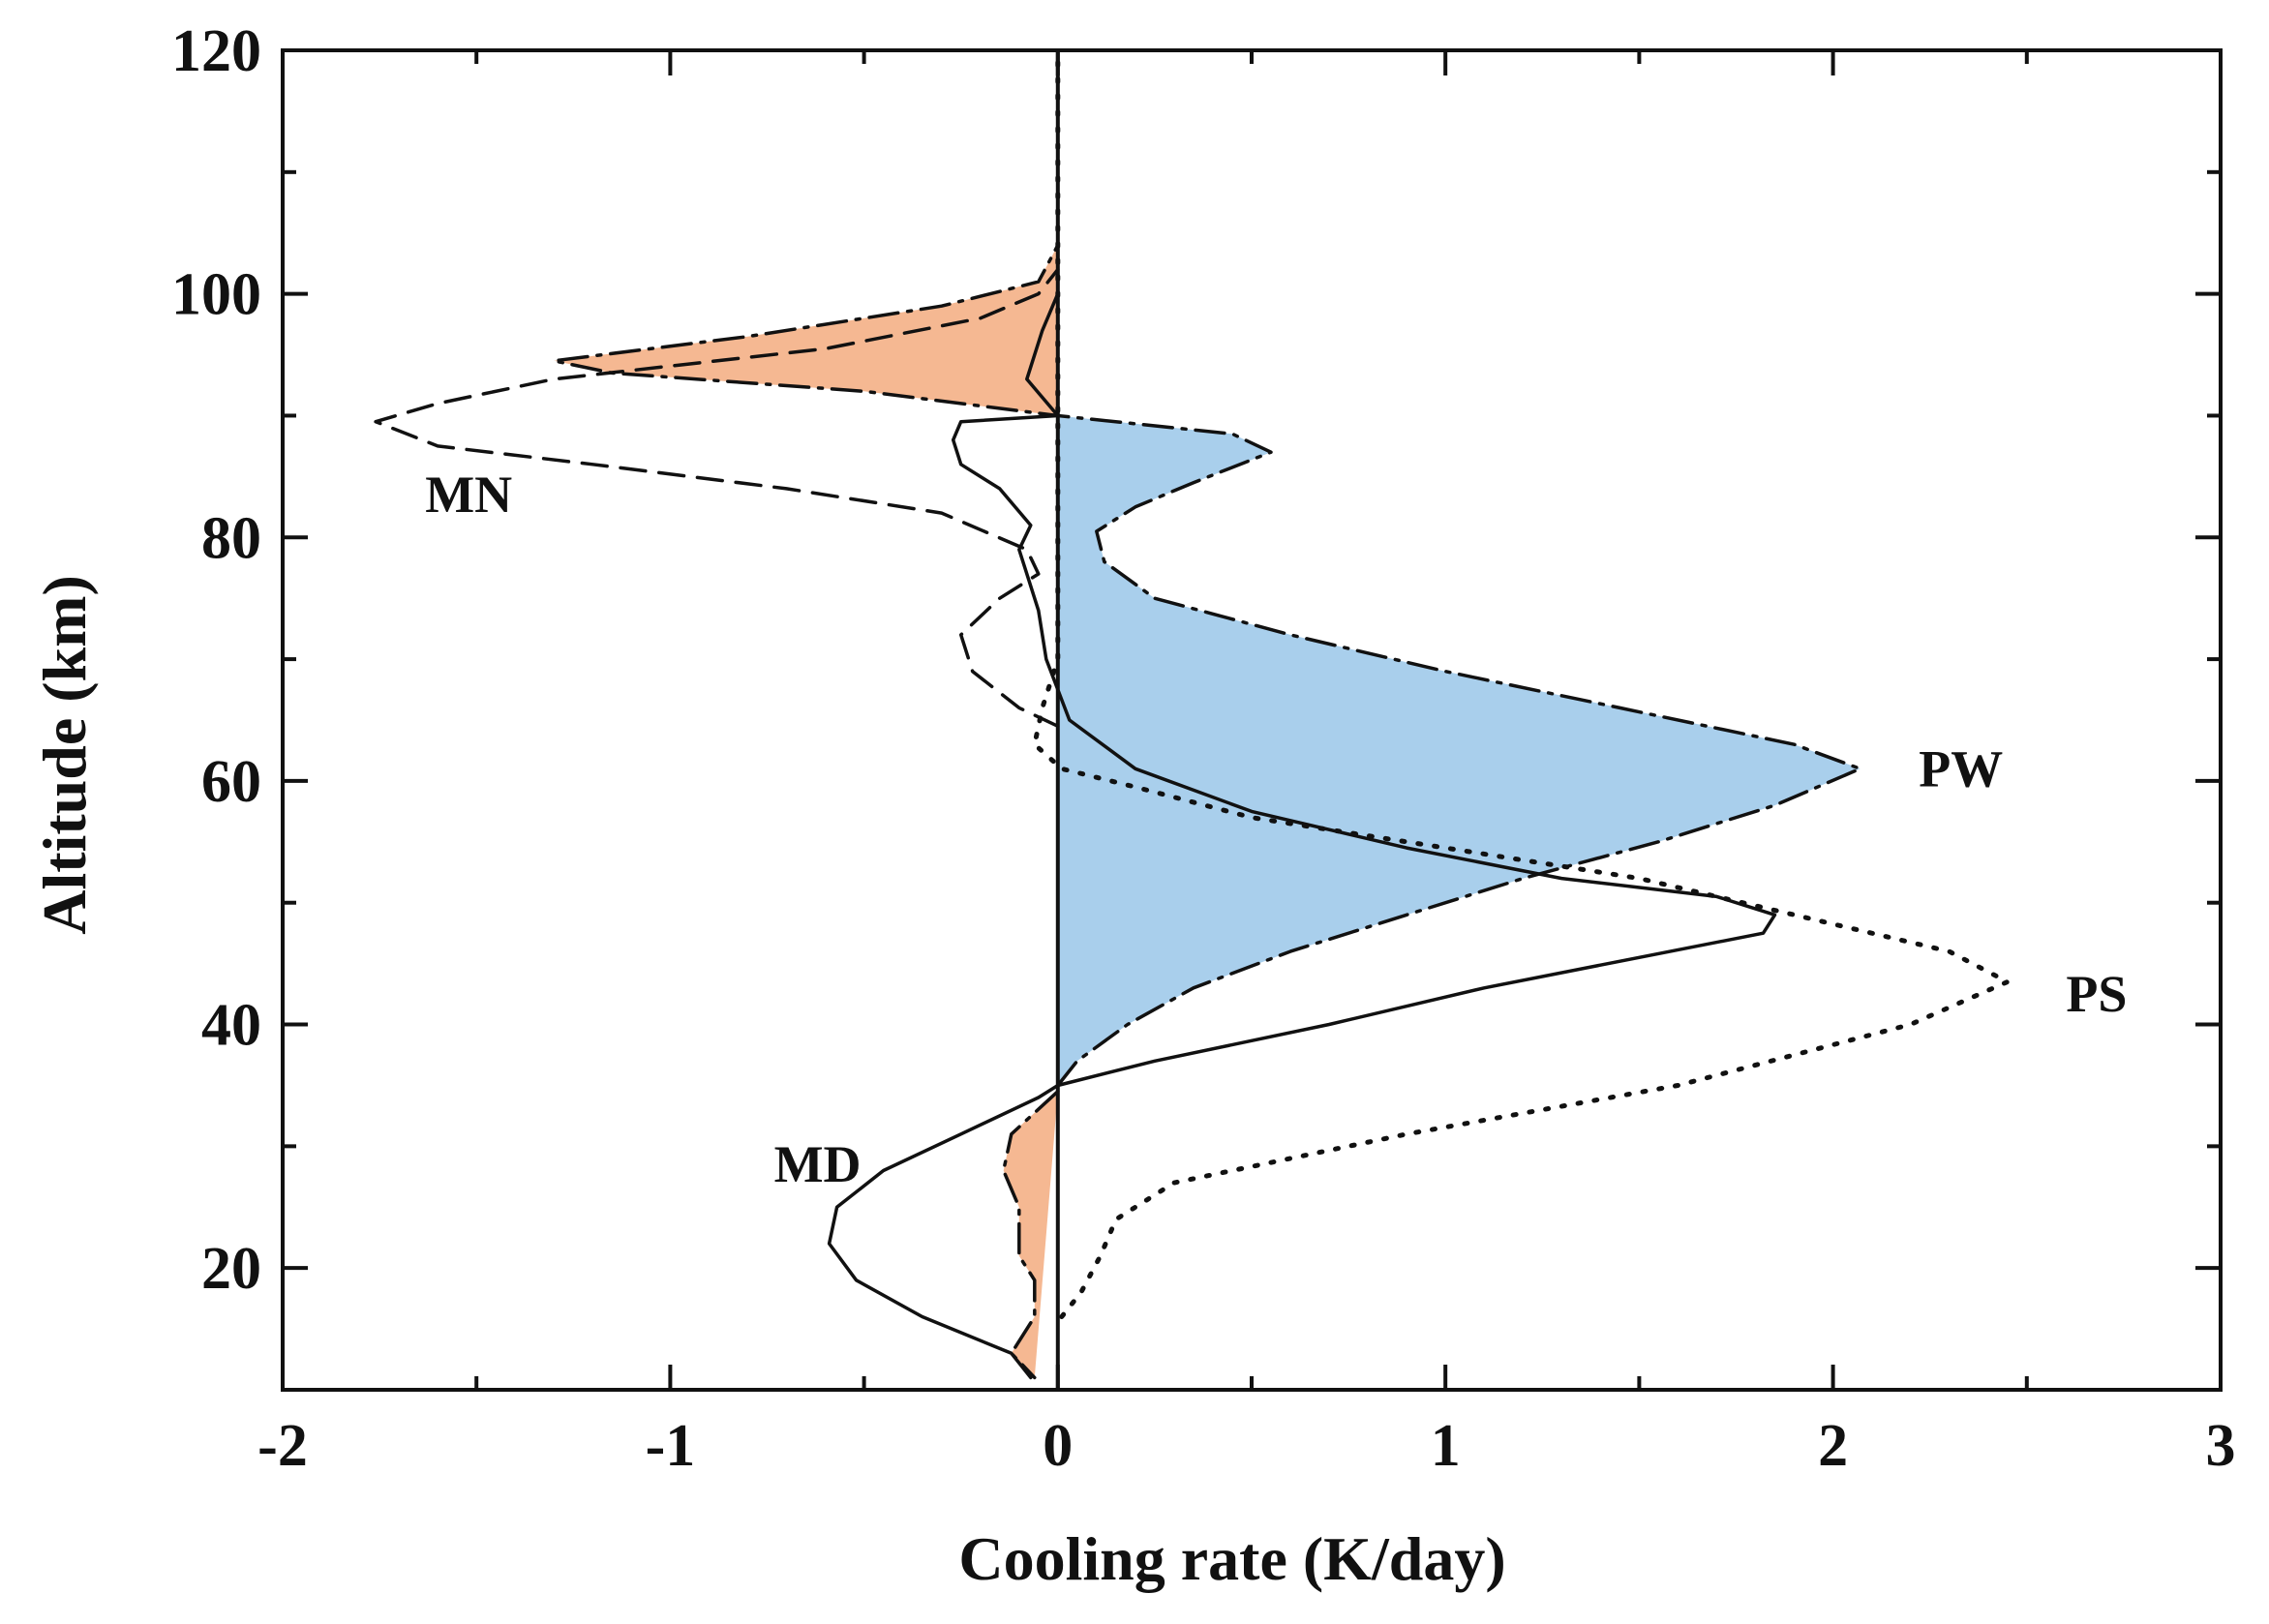 This screenshot has width=2269, height=1624. What do you see at coordinates (216, 295) in the screenshot?
I see `y-tick-label: 100` at bounding box center [216, 295].